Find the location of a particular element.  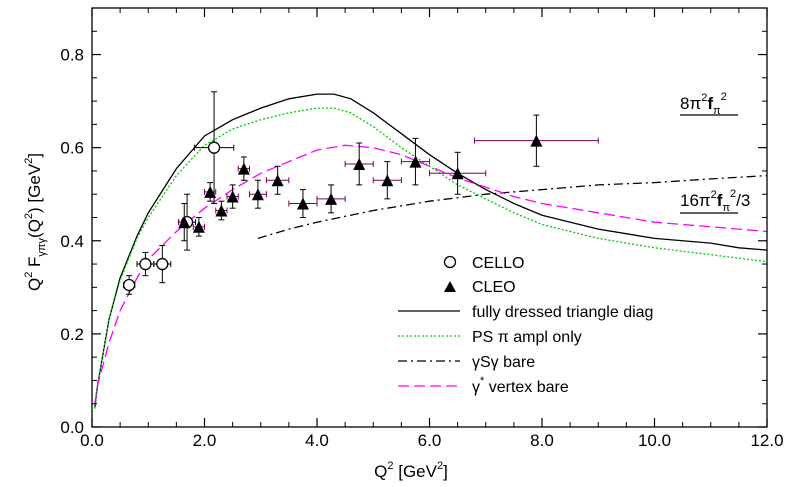

annotation-8pi2fpi2: 8π2fπ2 is located at coordinates (709, 104).